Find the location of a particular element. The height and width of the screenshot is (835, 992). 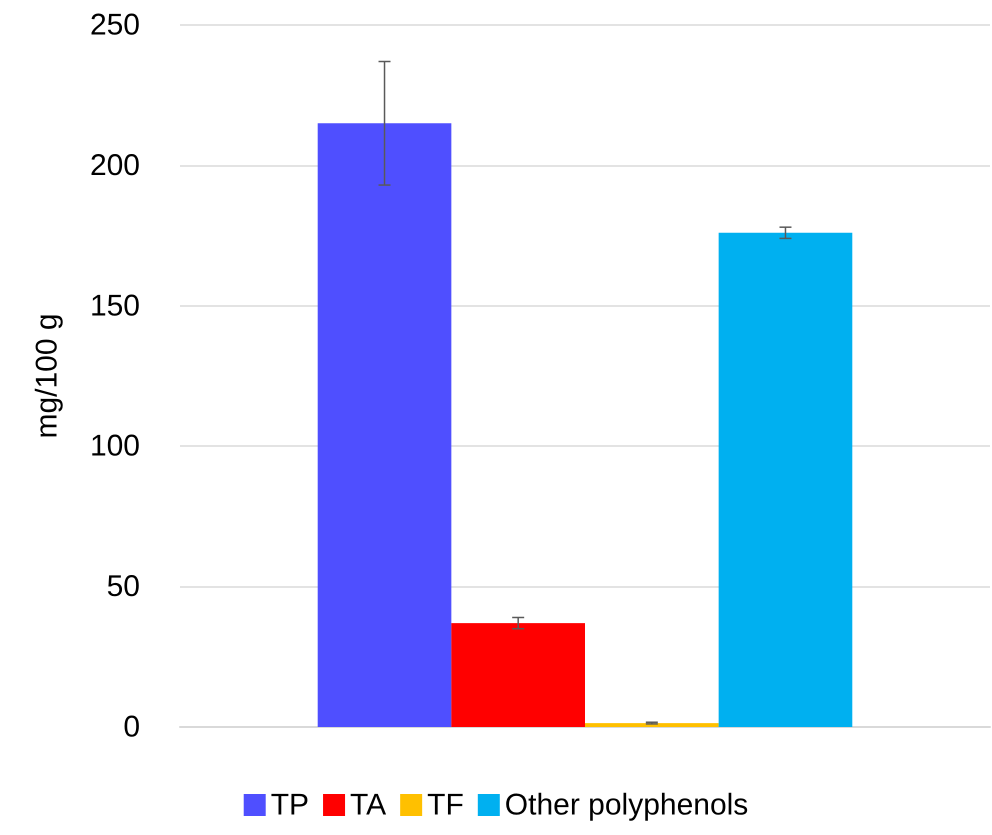

y-tick-label: 150 is located at coordinates (115, 305).